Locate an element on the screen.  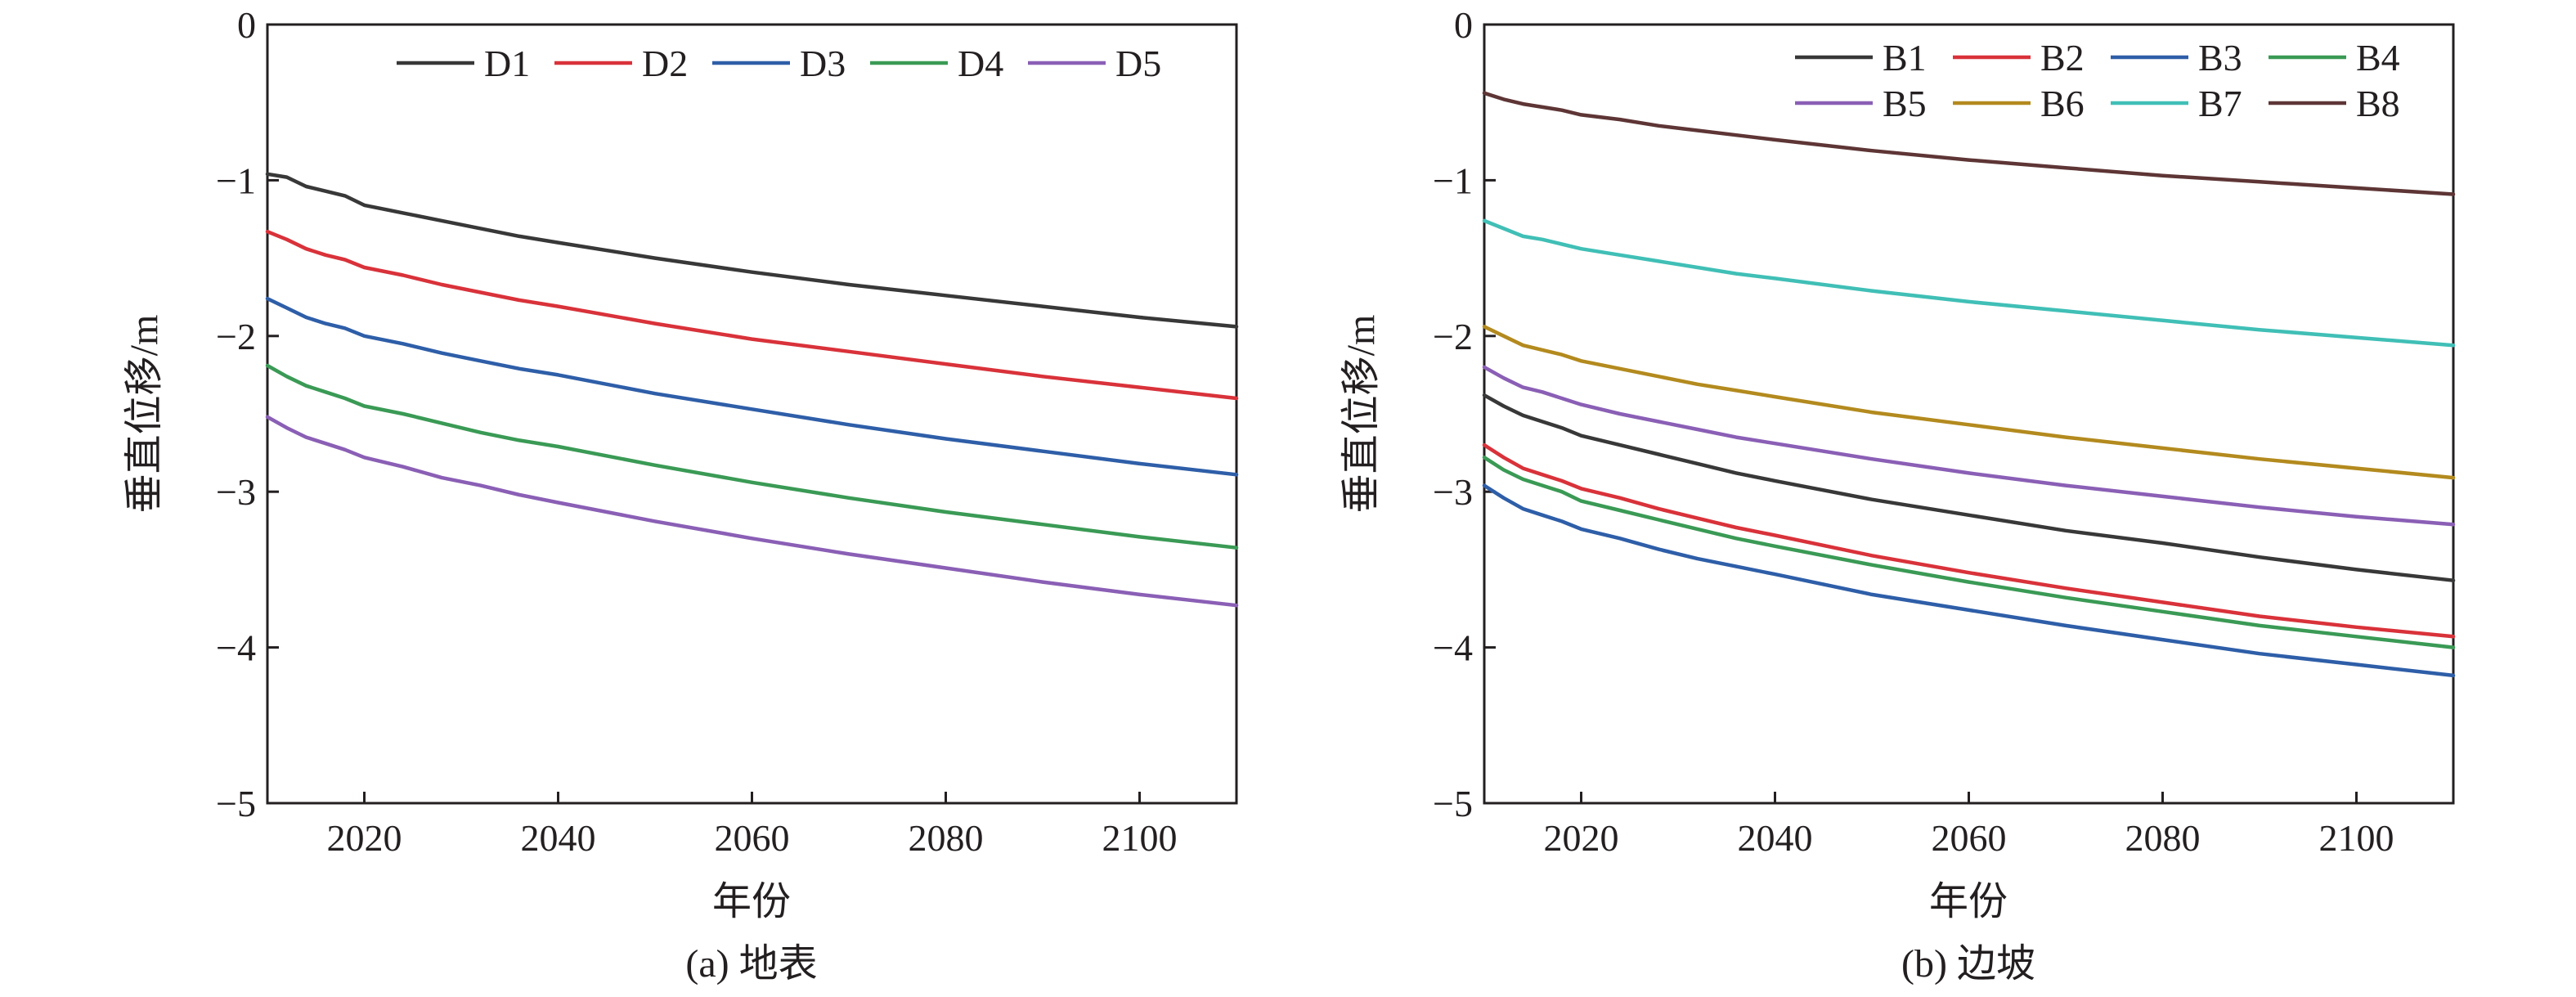
series-line-b5 is located at coordinates (1969, 446).